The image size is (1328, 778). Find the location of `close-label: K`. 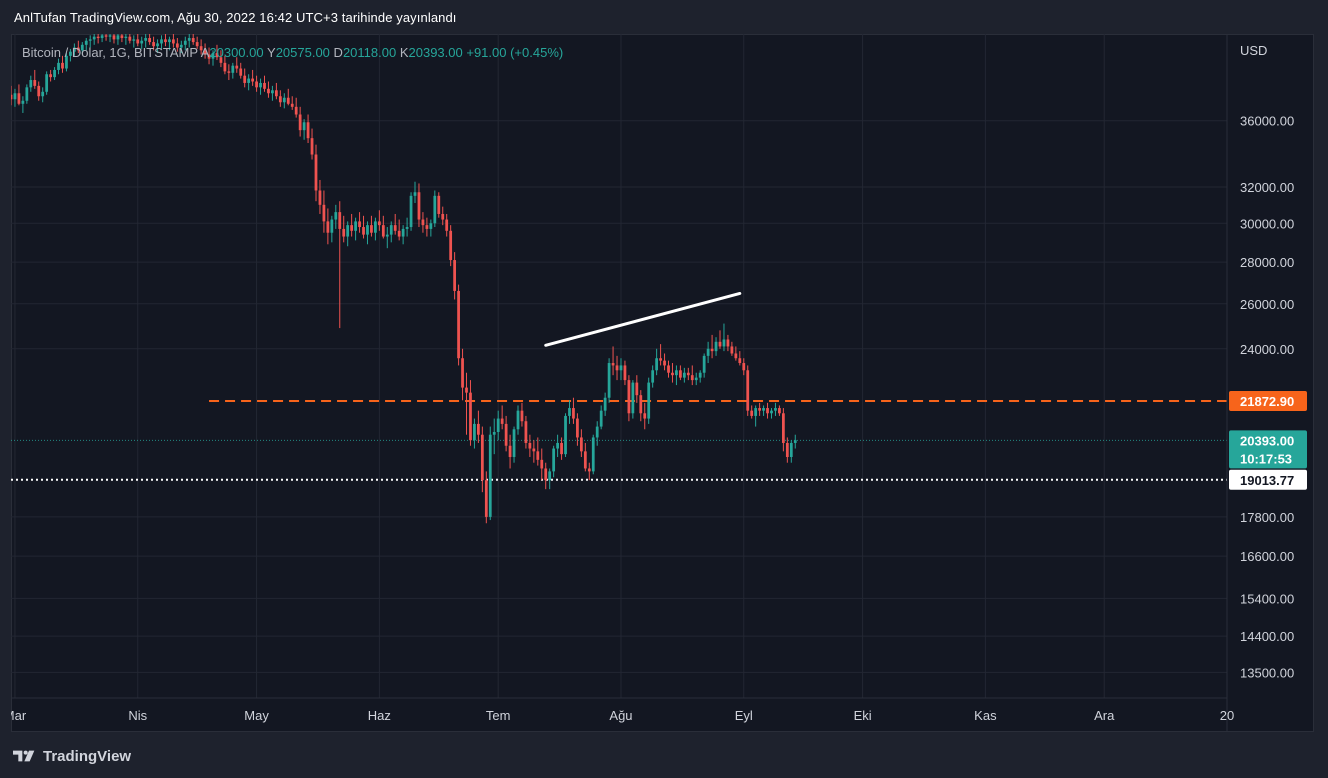

close-label: K is located at coordinates (404, 52).